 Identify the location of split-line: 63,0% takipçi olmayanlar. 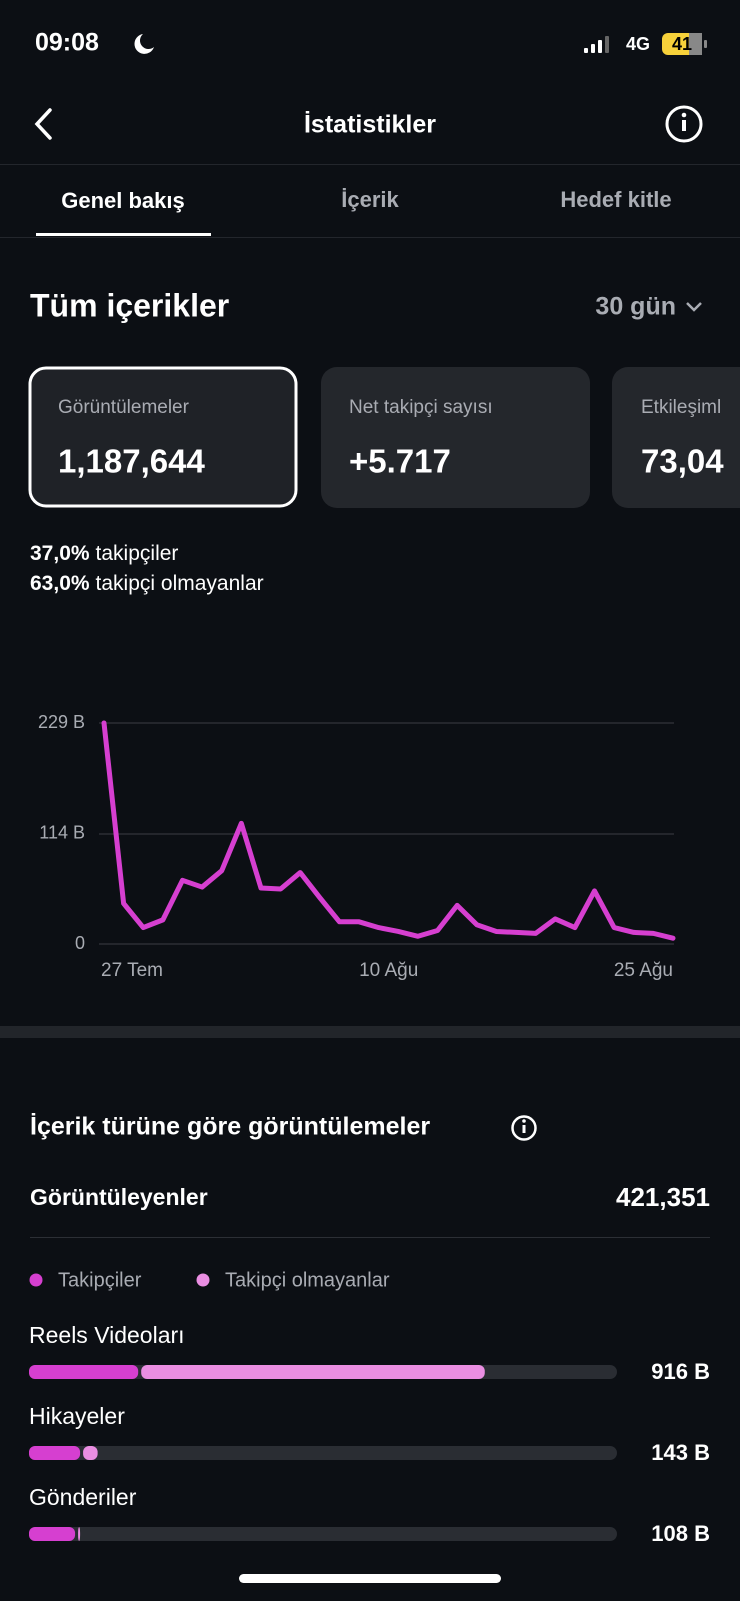
(147, 583).